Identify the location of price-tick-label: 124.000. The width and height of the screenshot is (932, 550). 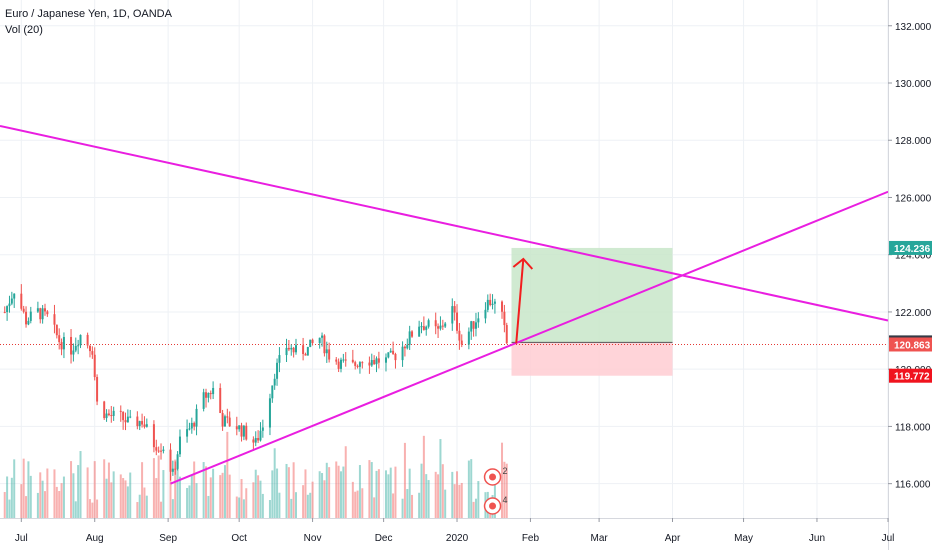
(913, 256).